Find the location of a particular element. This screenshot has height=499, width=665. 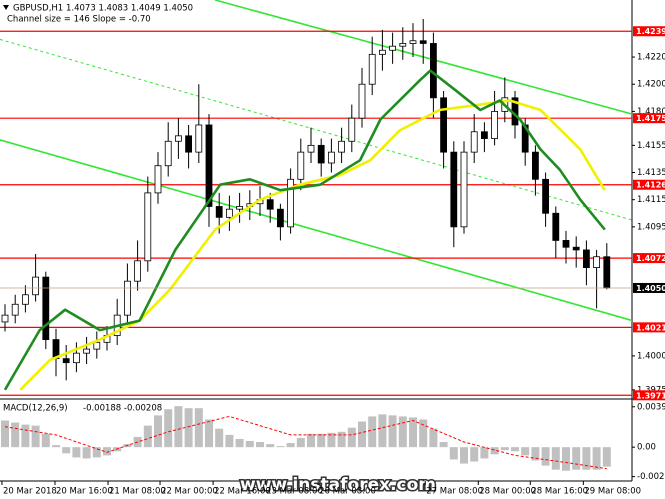

level-label: 1.4175 is located at coordinates (650, 118).